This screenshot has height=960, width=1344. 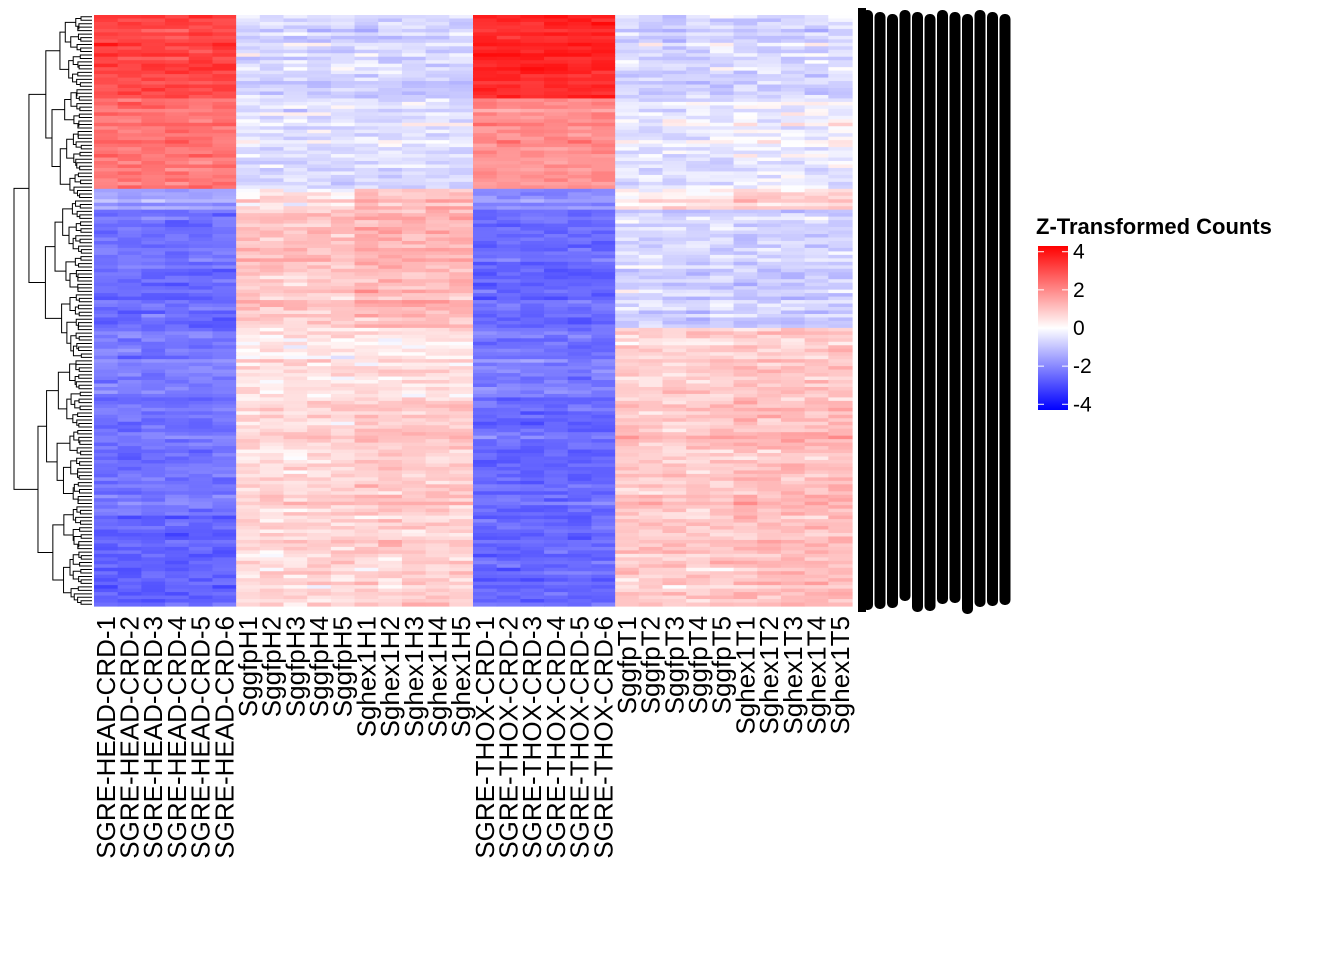 What do you see at coordinates (73, 343) in the screenshot?
I see `dendrogram-branch` at bounding box center [73, 343].